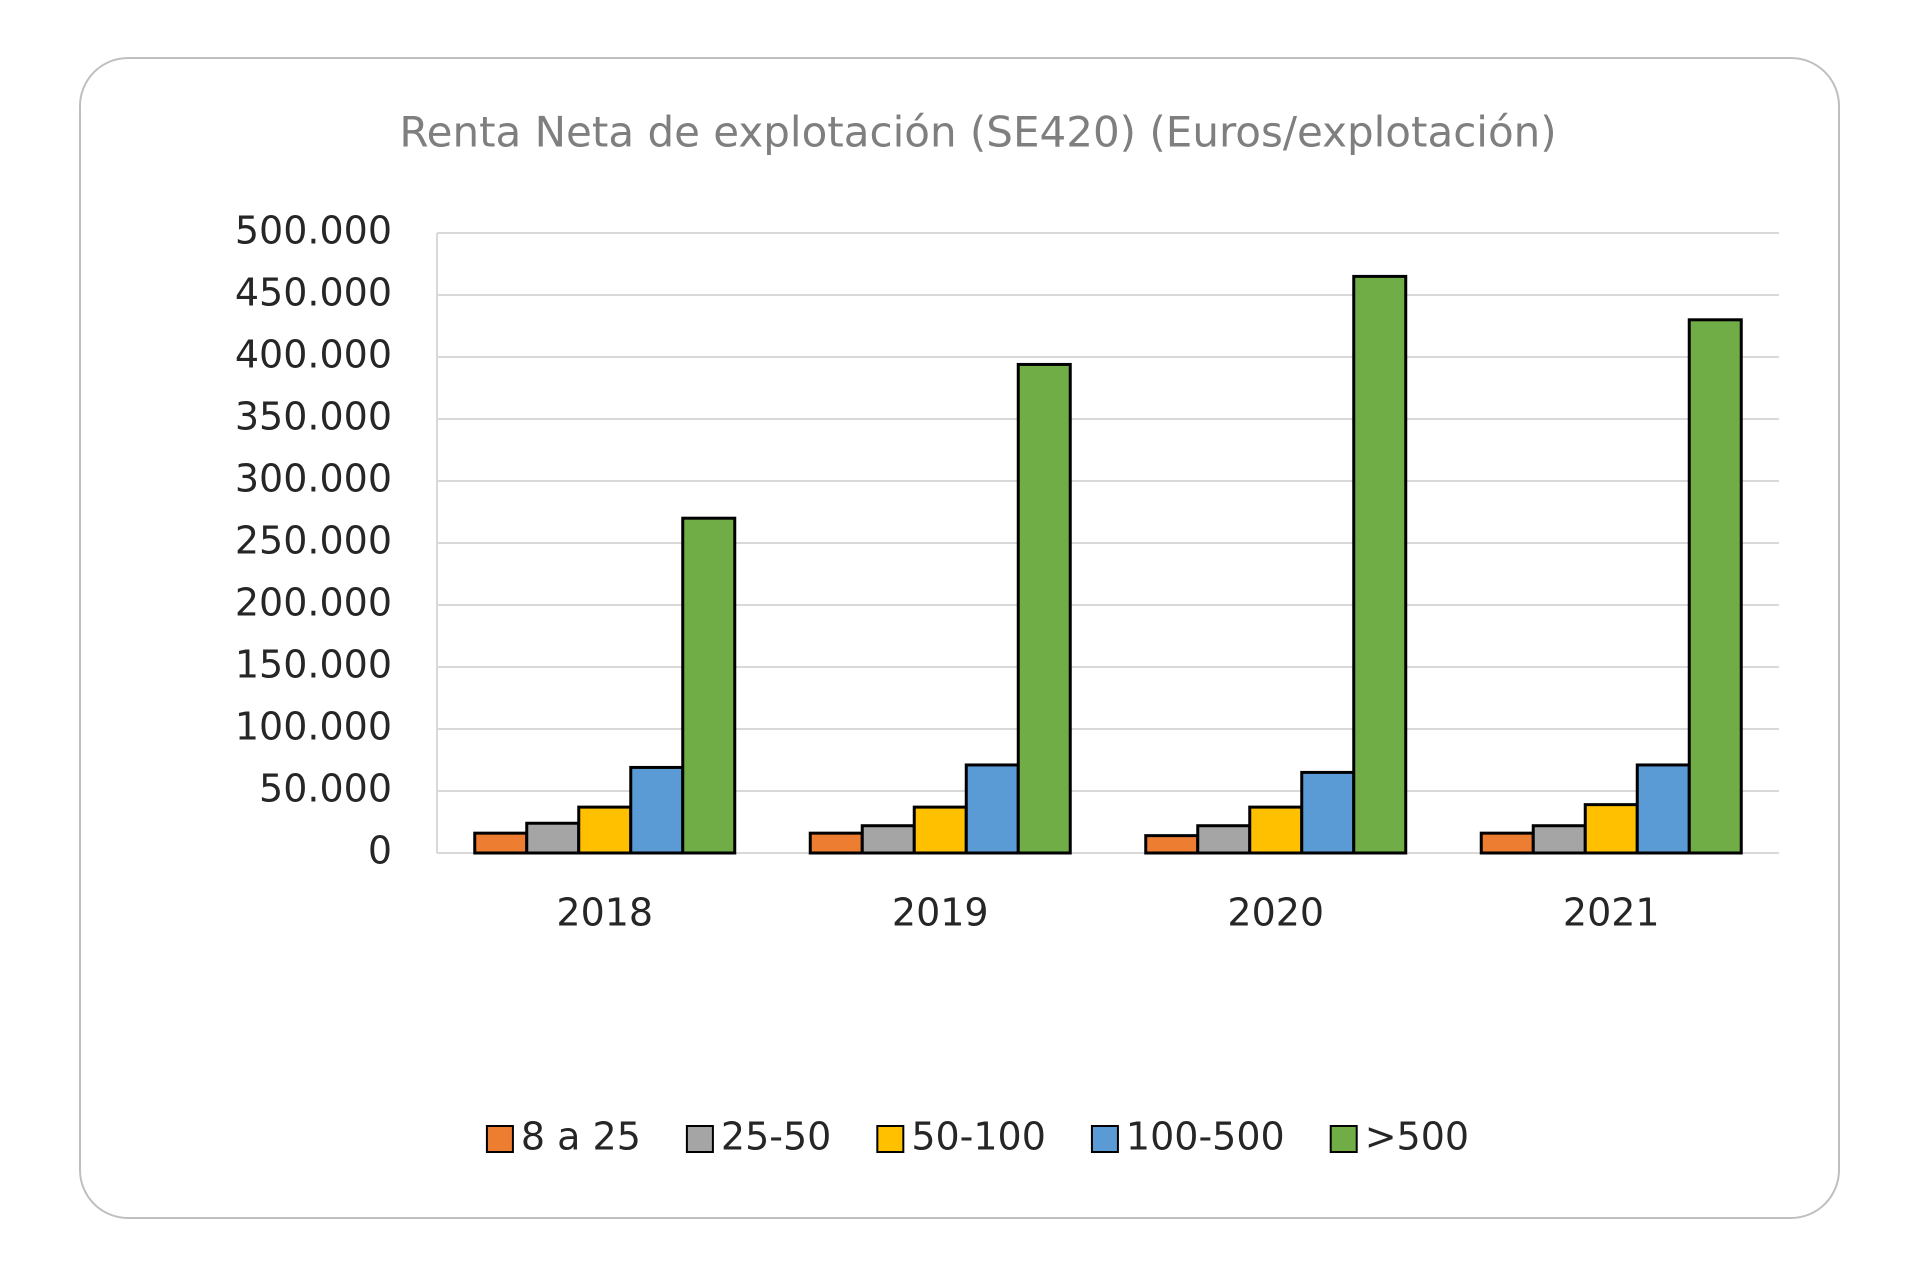  I want to click on y-tick-label: 350.000, so click(313, 417).